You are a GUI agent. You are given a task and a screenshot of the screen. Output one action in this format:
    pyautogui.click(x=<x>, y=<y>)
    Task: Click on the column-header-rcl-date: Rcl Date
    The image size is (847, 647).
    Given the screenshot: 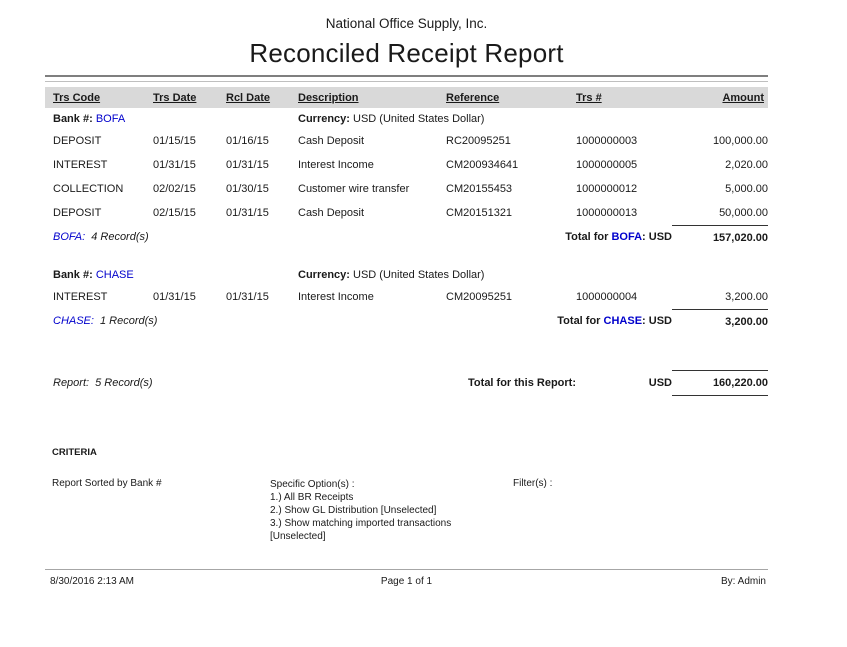 What is the action you would take?
    pyautogui.click(x=262, y=97)
    